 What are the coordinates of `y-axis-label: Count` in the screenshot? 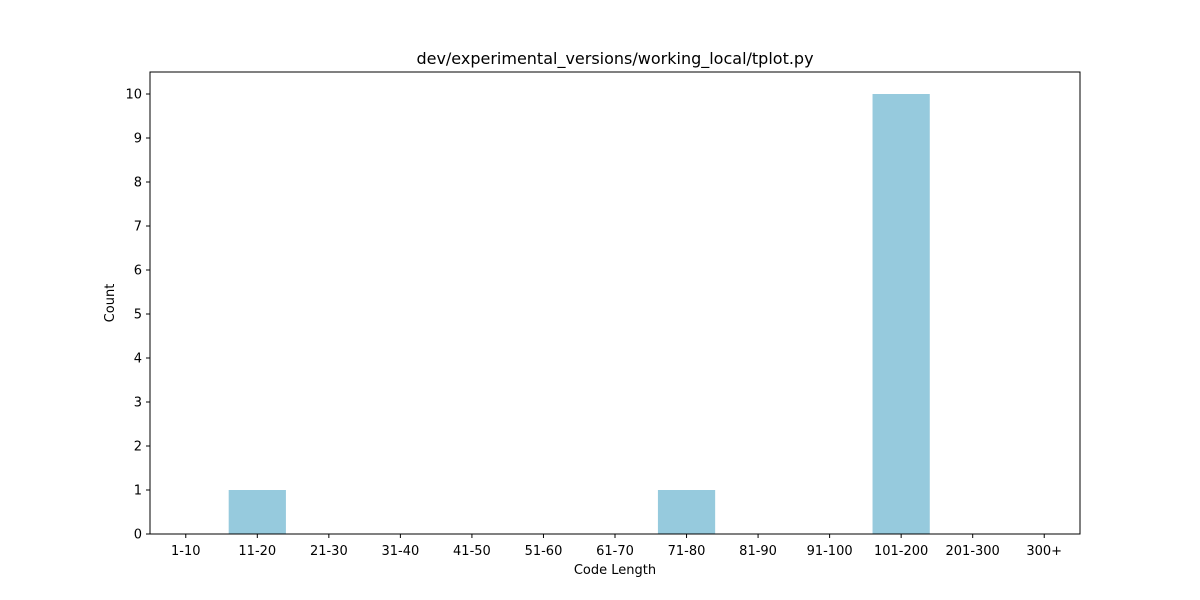 It's located at (110, 303).